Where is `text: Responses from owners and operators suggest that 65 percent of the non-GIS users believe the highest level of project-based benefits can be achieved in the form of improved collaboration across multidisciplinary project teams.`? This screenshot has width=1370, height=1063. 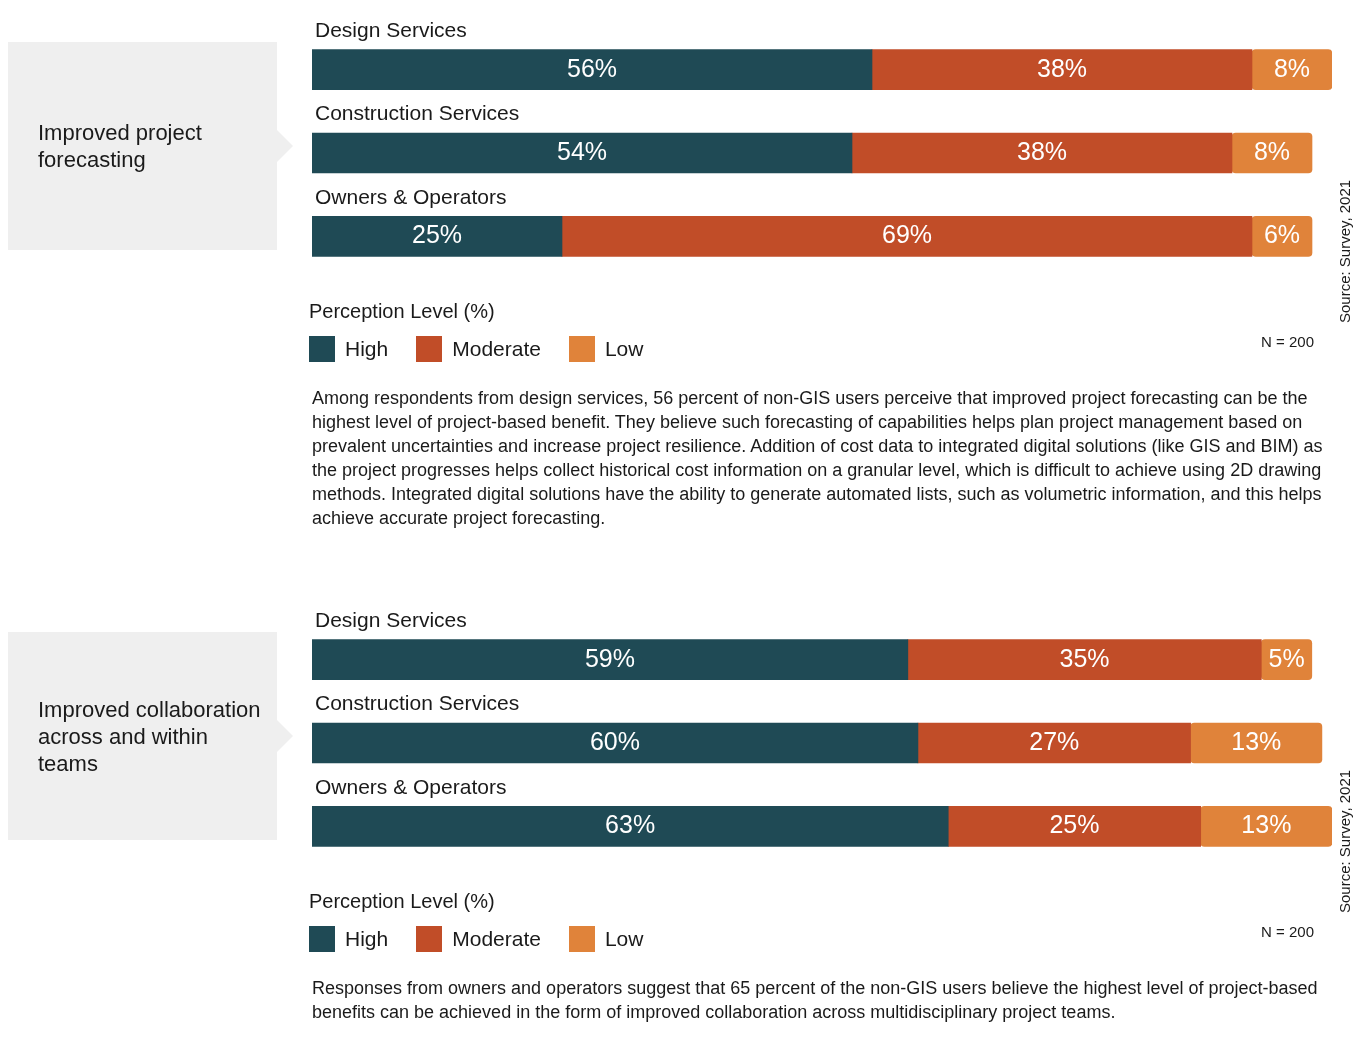
text: Responses from owners and operators suggest that 65 percent of the non-GIS users believe the highest level of project-based benefits can be achieved in the form of improved collaboration across multidisciplinary project teams. is located at coordinates (815, 1000).